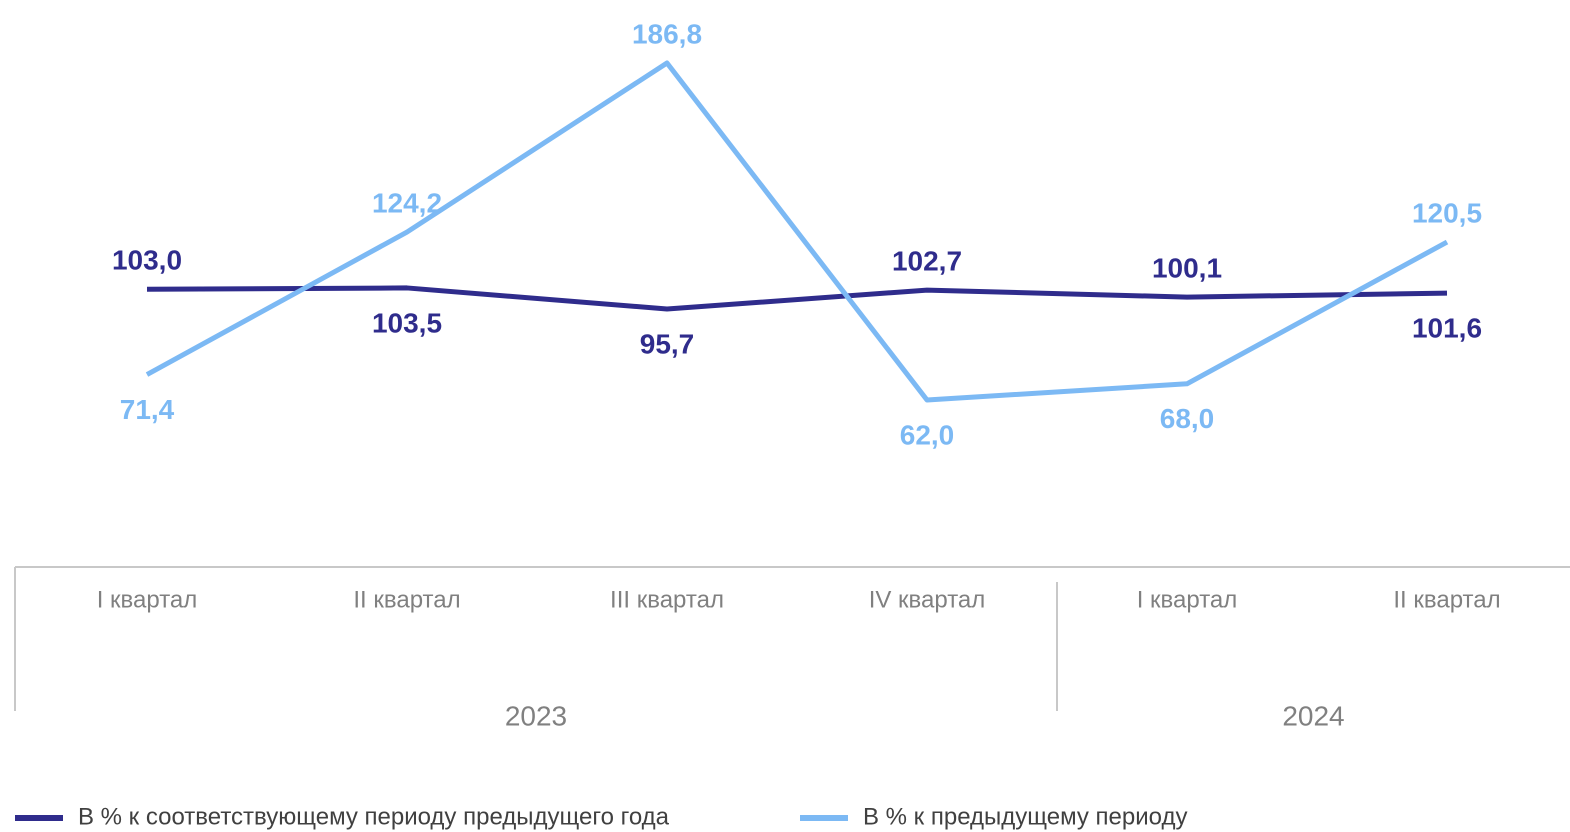 This screenshot has width=1570, height=832. What do you see at coordinates (407, 202) in the screenshot?
I see `data-label: 124,2` at bounding box center [407, 202].